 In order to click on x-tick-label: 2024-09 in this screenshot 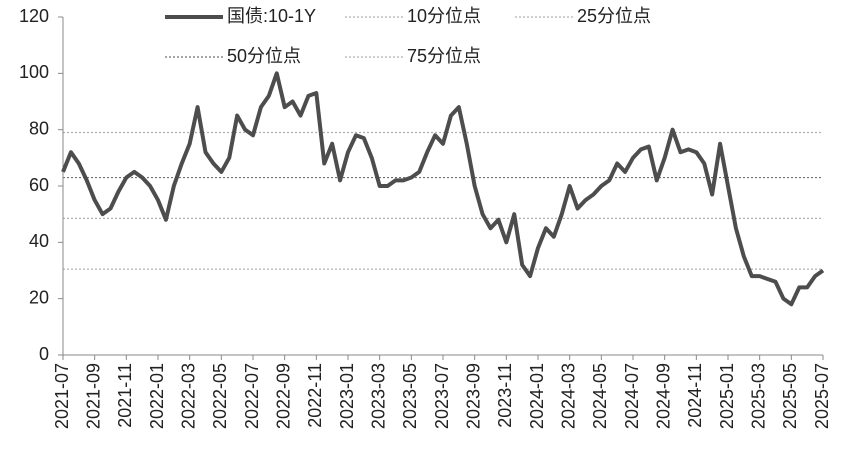, I will do `click(663, 396)`.